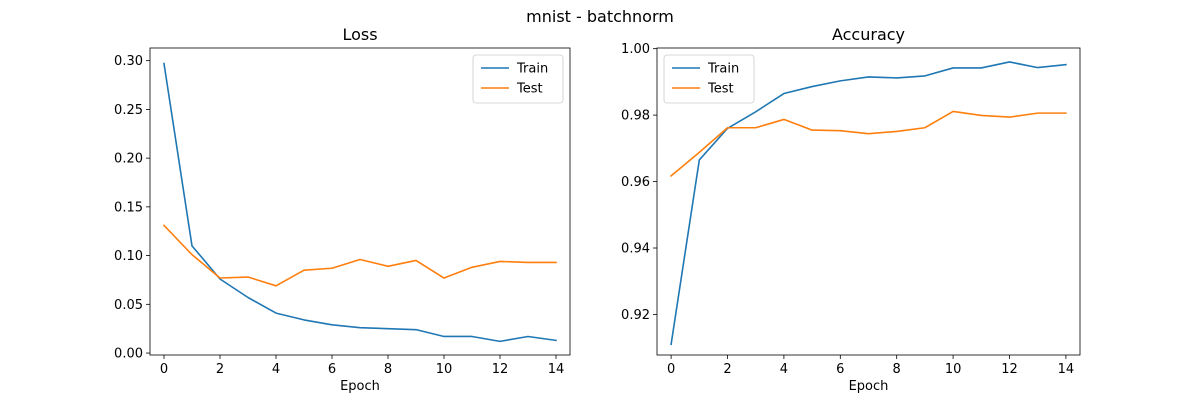  I want to click on loss-y-tick-label: 0.10, so click(128, 256).